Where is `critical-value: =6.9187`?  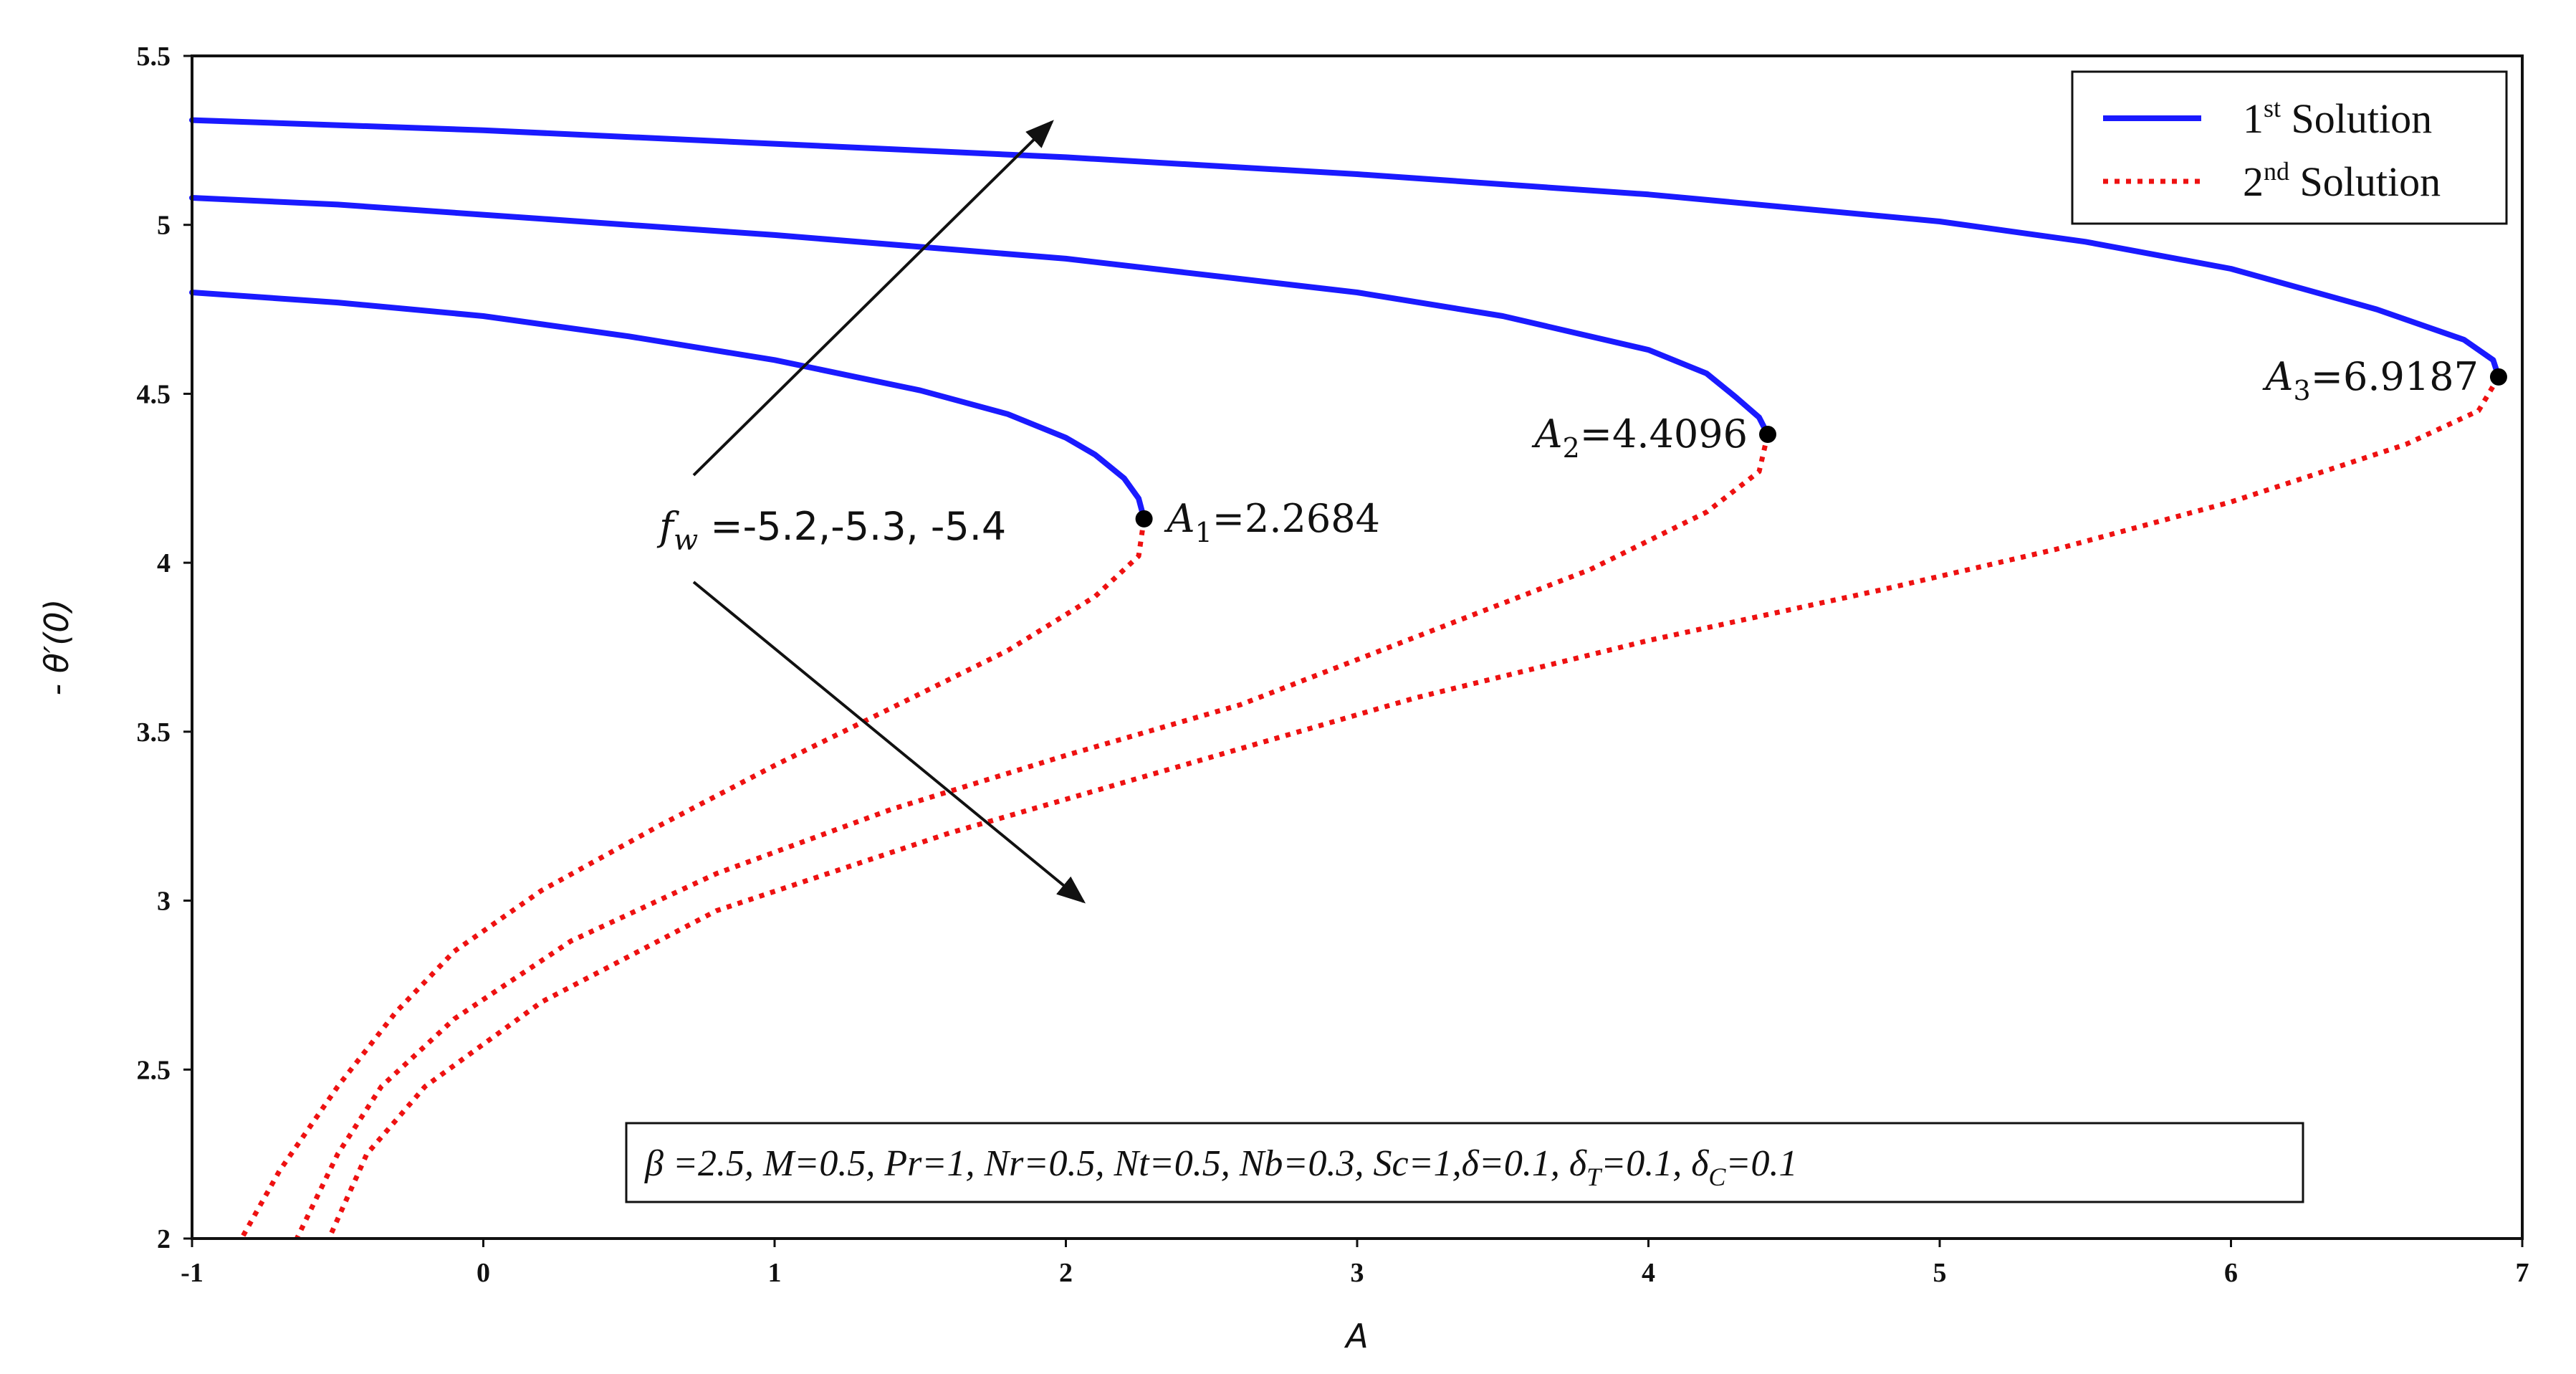 critical-value: =6.9187 is located at coordinates (2395, 377).